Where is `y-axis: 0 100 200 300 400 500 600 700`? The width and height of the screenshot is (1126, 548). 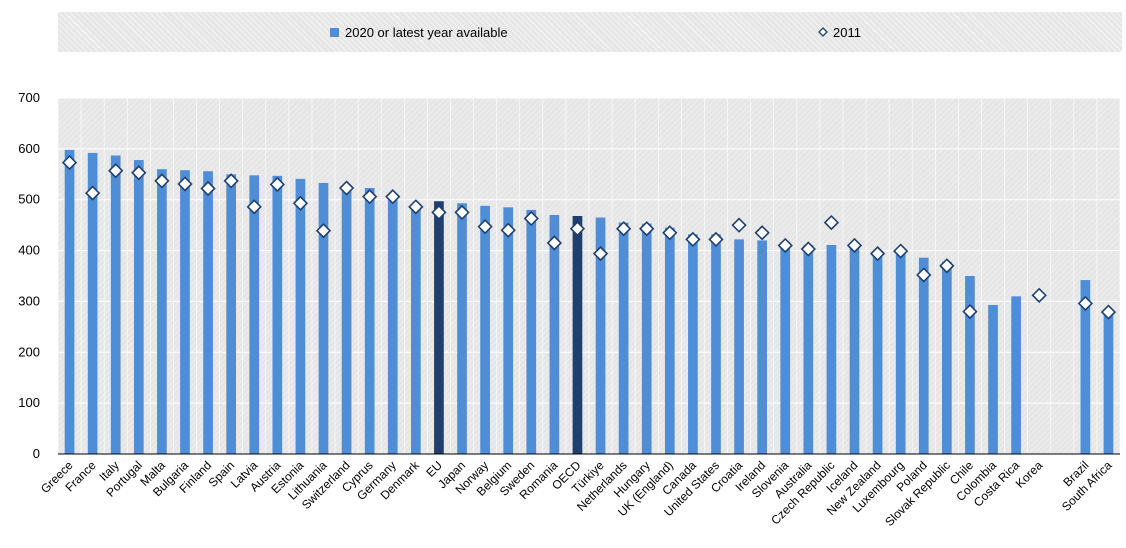
y-axis: 0 100 200 300 400 500 600 700 is located at coordinates (29, 275).